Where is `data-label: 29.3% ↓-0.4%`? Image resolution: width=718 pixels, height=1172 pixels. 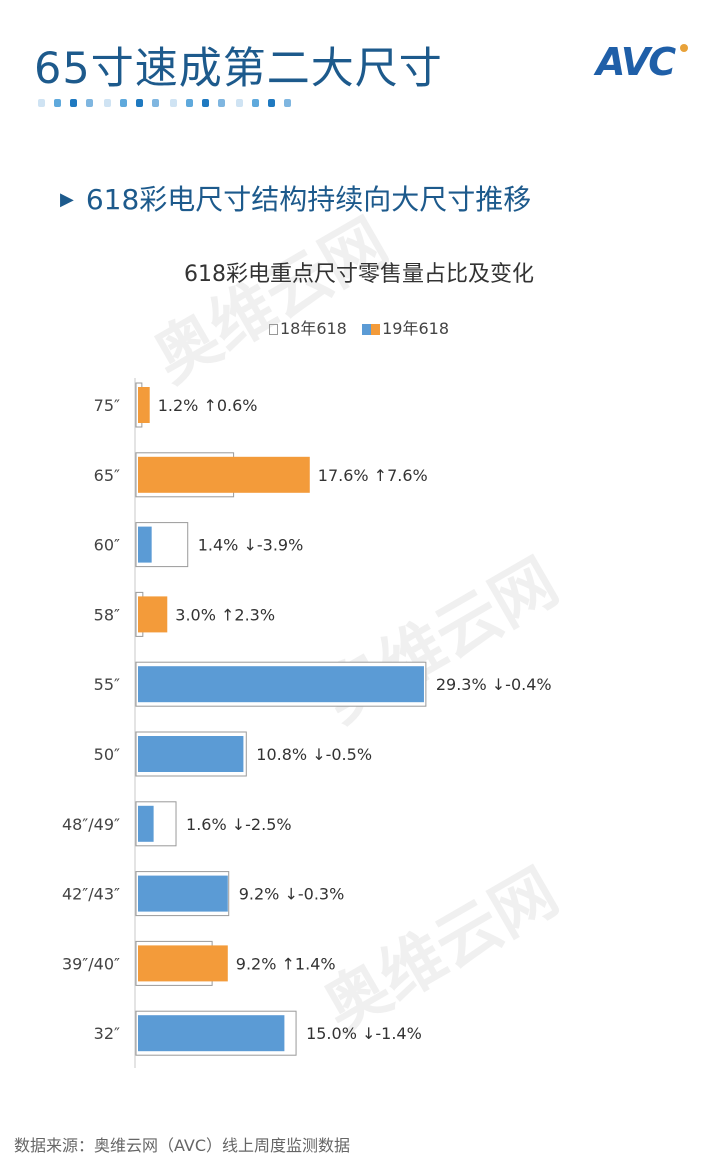 data-label: 29.3% ↓-0.4% is located at coordinates (494, 684).